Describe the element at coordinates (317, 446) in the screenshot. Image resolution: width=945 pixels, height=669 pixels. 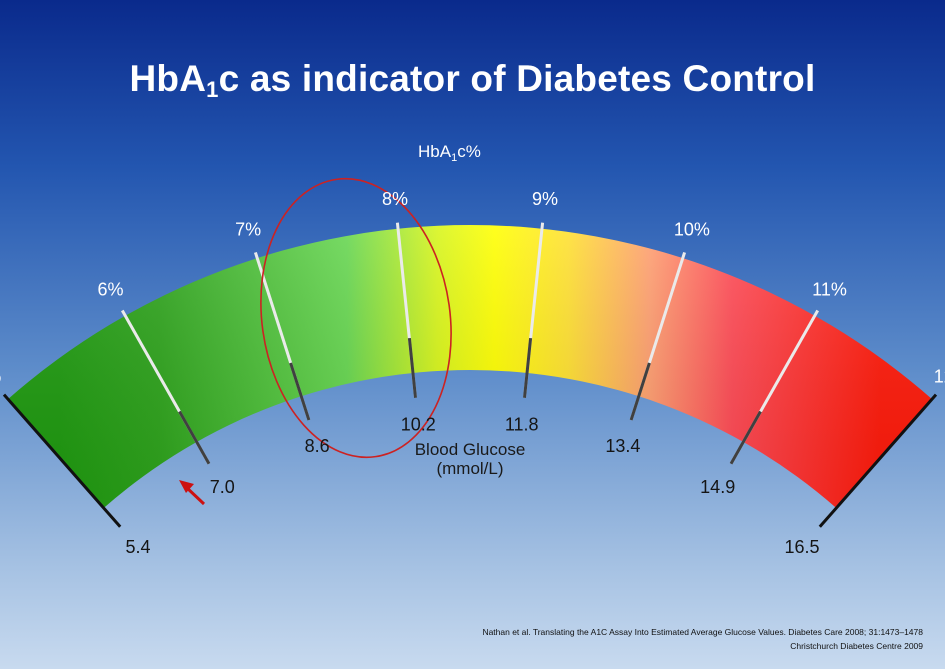
I see `glucose-tick-label: 8.6` at that location.